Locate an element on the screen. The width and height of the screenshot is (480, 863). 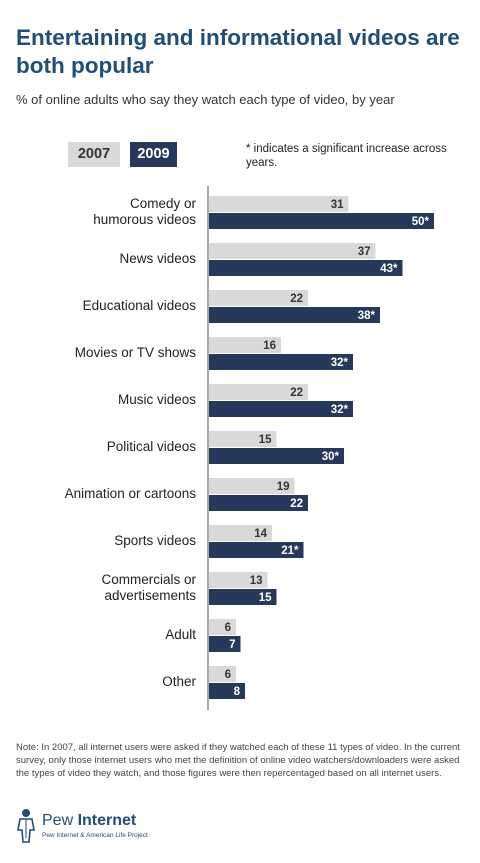
data-label-2009-7: 21* is located at coordinates (290, 551).